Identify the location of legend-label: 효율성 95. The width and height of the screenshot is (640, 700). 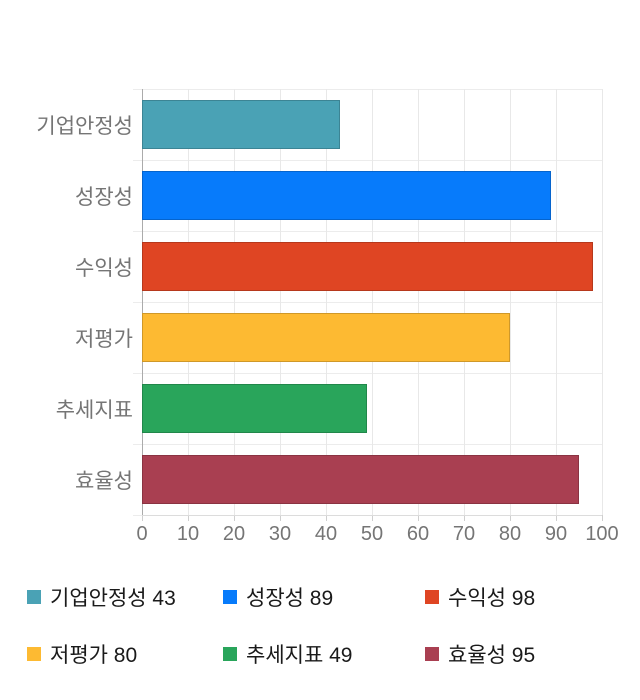
(492, 655).